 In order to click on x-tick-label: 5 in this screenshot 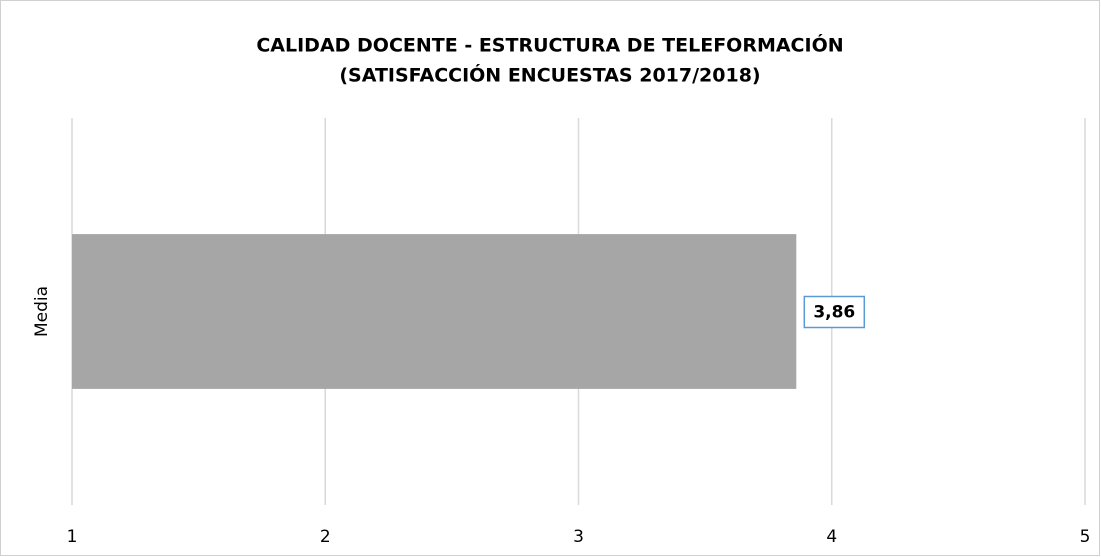, I will do `click(1085, 537)`.